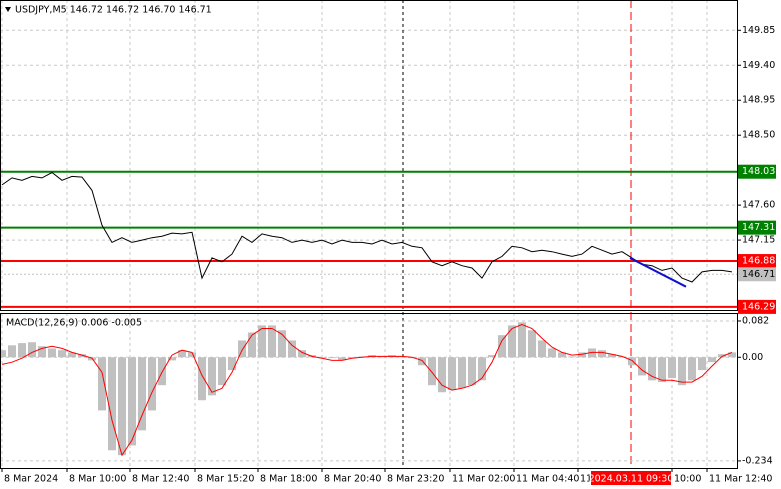 The image size is (781, 489). I want to click on trend-line, so click(658, 272).